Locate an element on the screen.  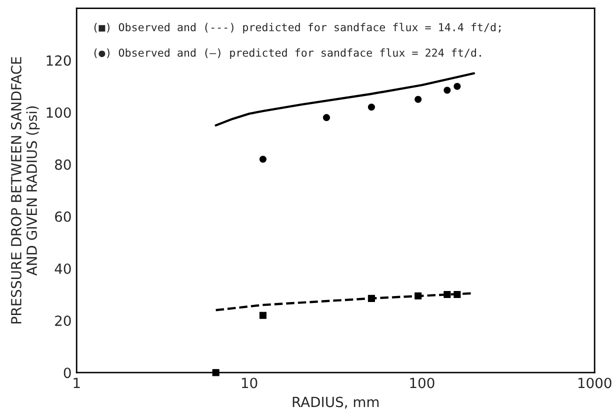
x-tick-label: 1 is located at coordinates (77, 383).